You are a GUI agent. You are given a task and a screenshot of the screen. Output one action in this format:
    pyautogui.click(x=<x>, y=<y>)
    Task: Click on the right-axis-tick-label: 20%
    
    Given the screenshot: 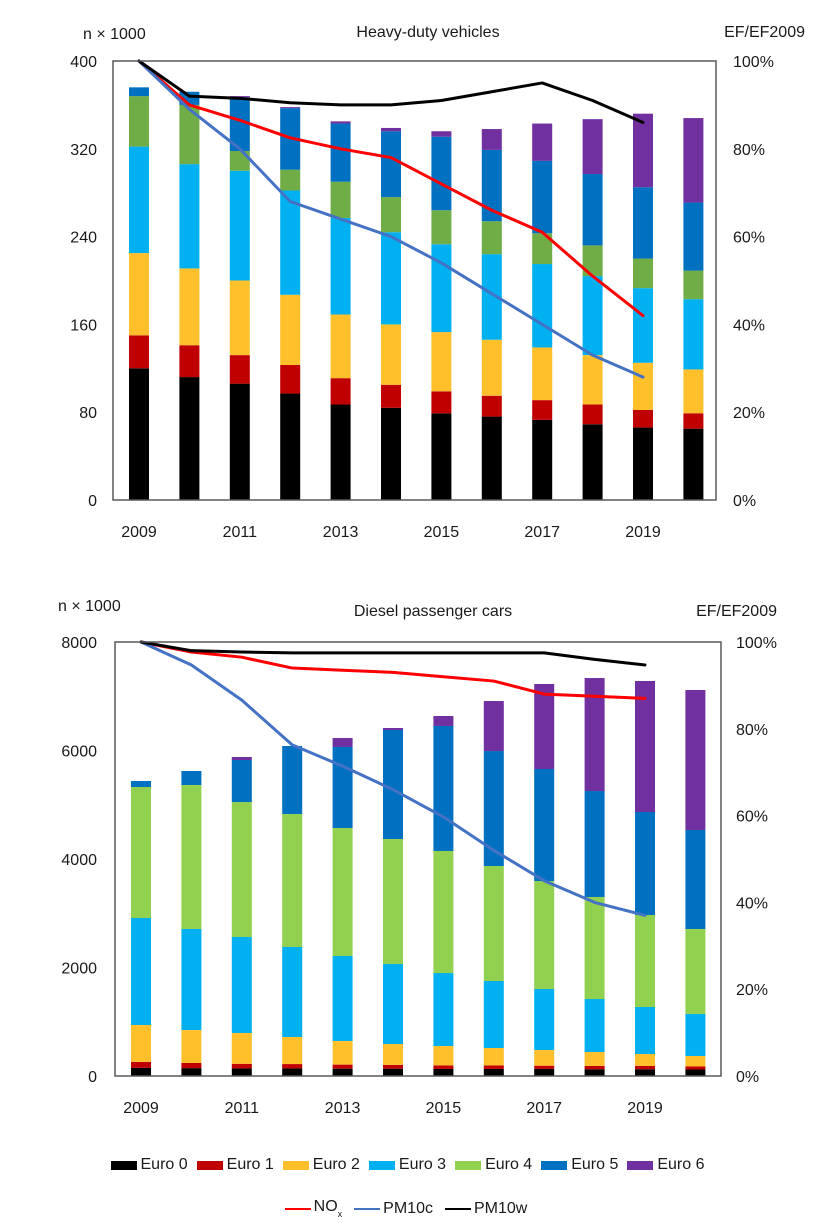 What is the action you would take?
    pyautogui.click(x=752, y=990)
    